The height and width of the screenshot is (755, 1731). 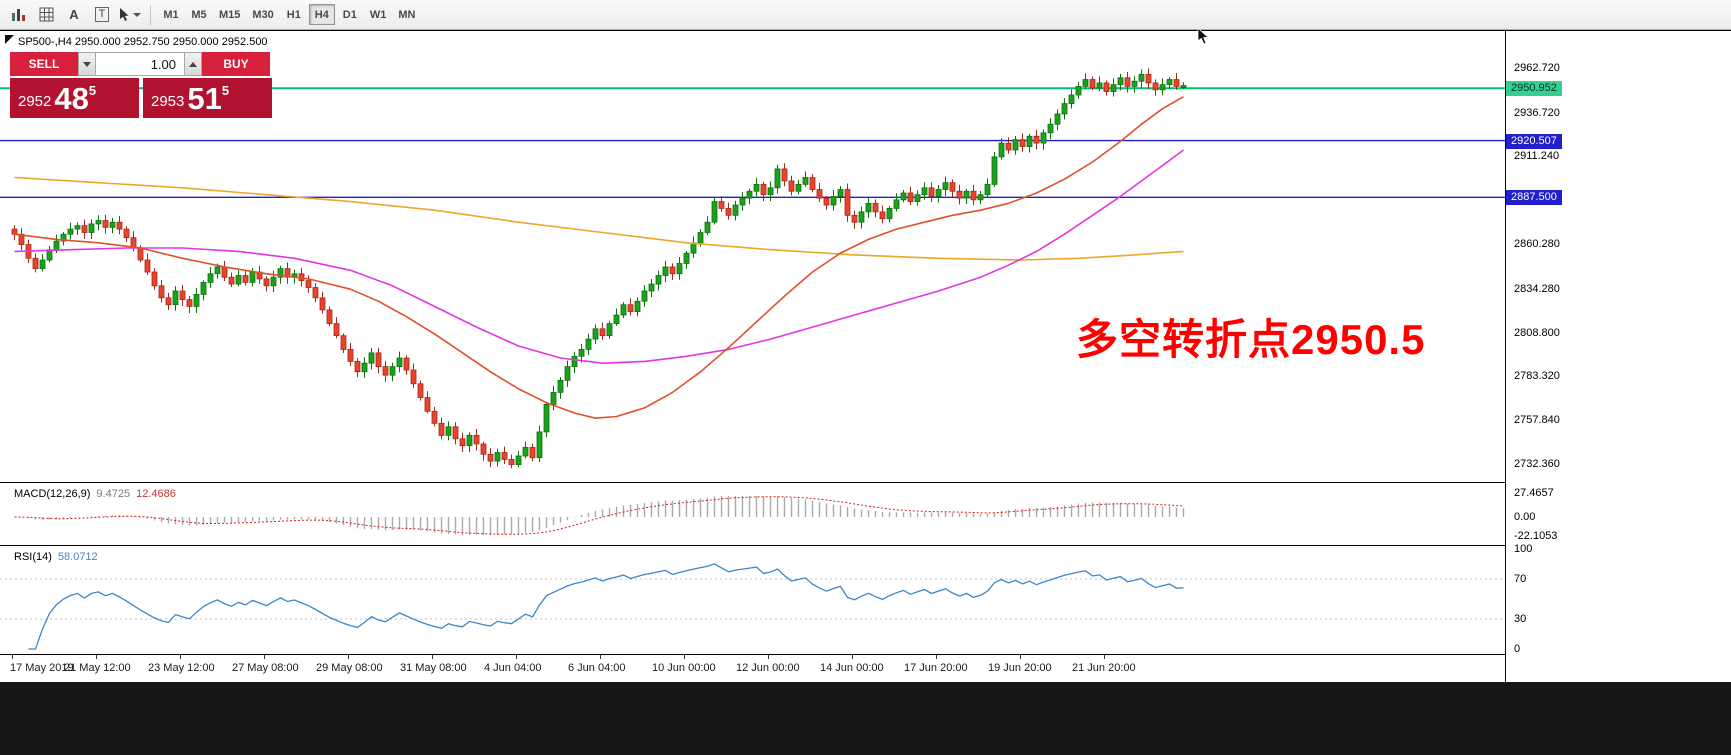 I want to click on chevron-down-icon, so click(x=137, y=14).